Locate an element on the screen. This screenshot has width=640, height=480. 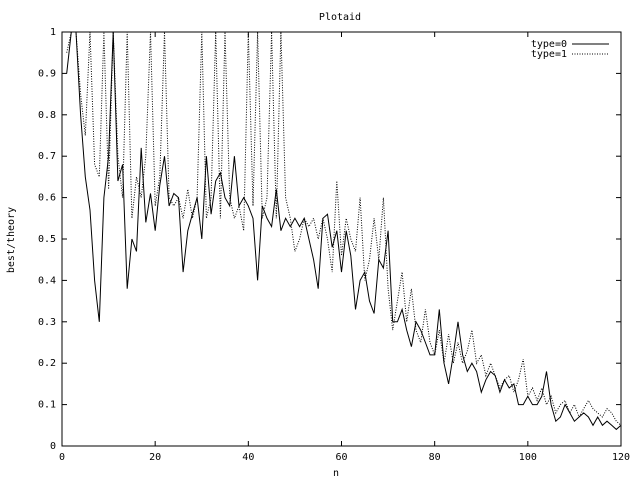
x-tick-label: 100 is located at coordinates (528, 457).